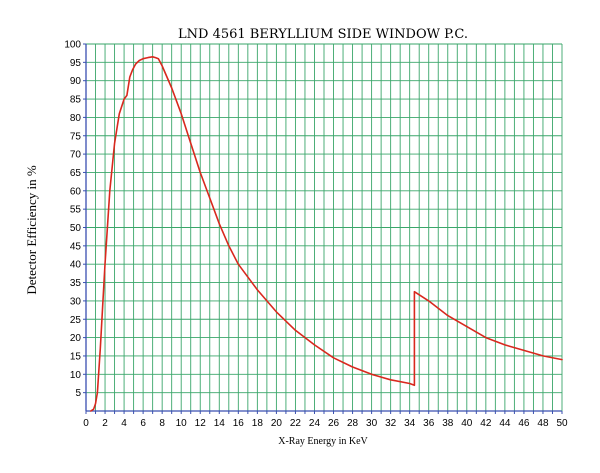 The height and width of the screenshot is (473, 600). What do you see at coordinates (78, 393) in the screenshot?
I see `y-tick-label: 5` at bounding box center [78, 393].